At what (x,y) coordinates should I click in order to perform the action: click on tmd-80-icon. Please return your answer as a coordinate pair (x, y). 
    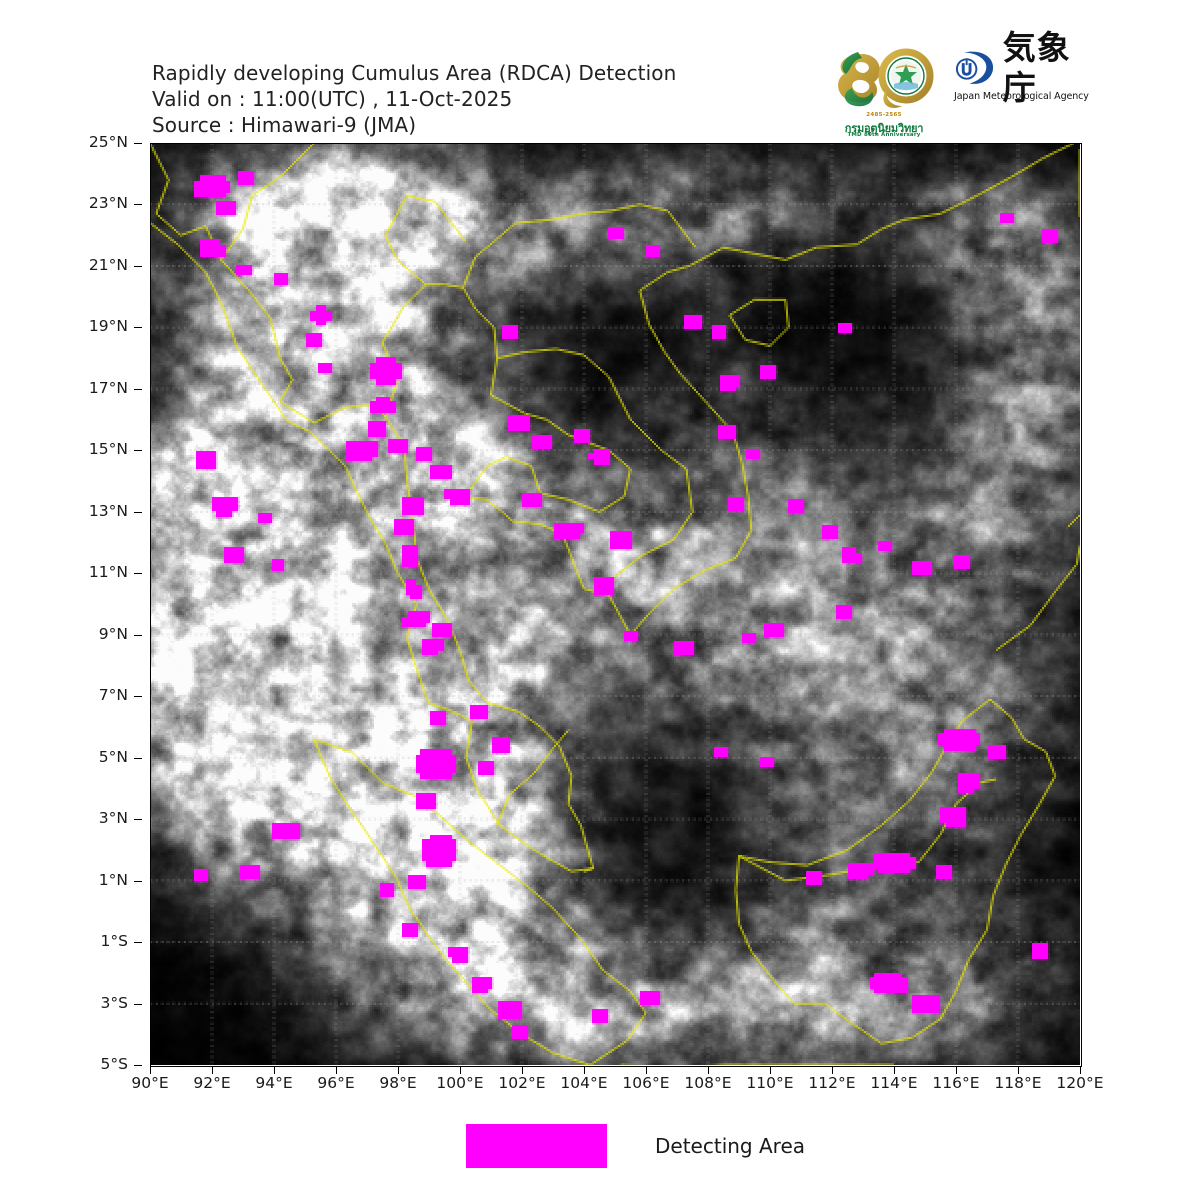
    Looking at the image, I should click on (886, 78).